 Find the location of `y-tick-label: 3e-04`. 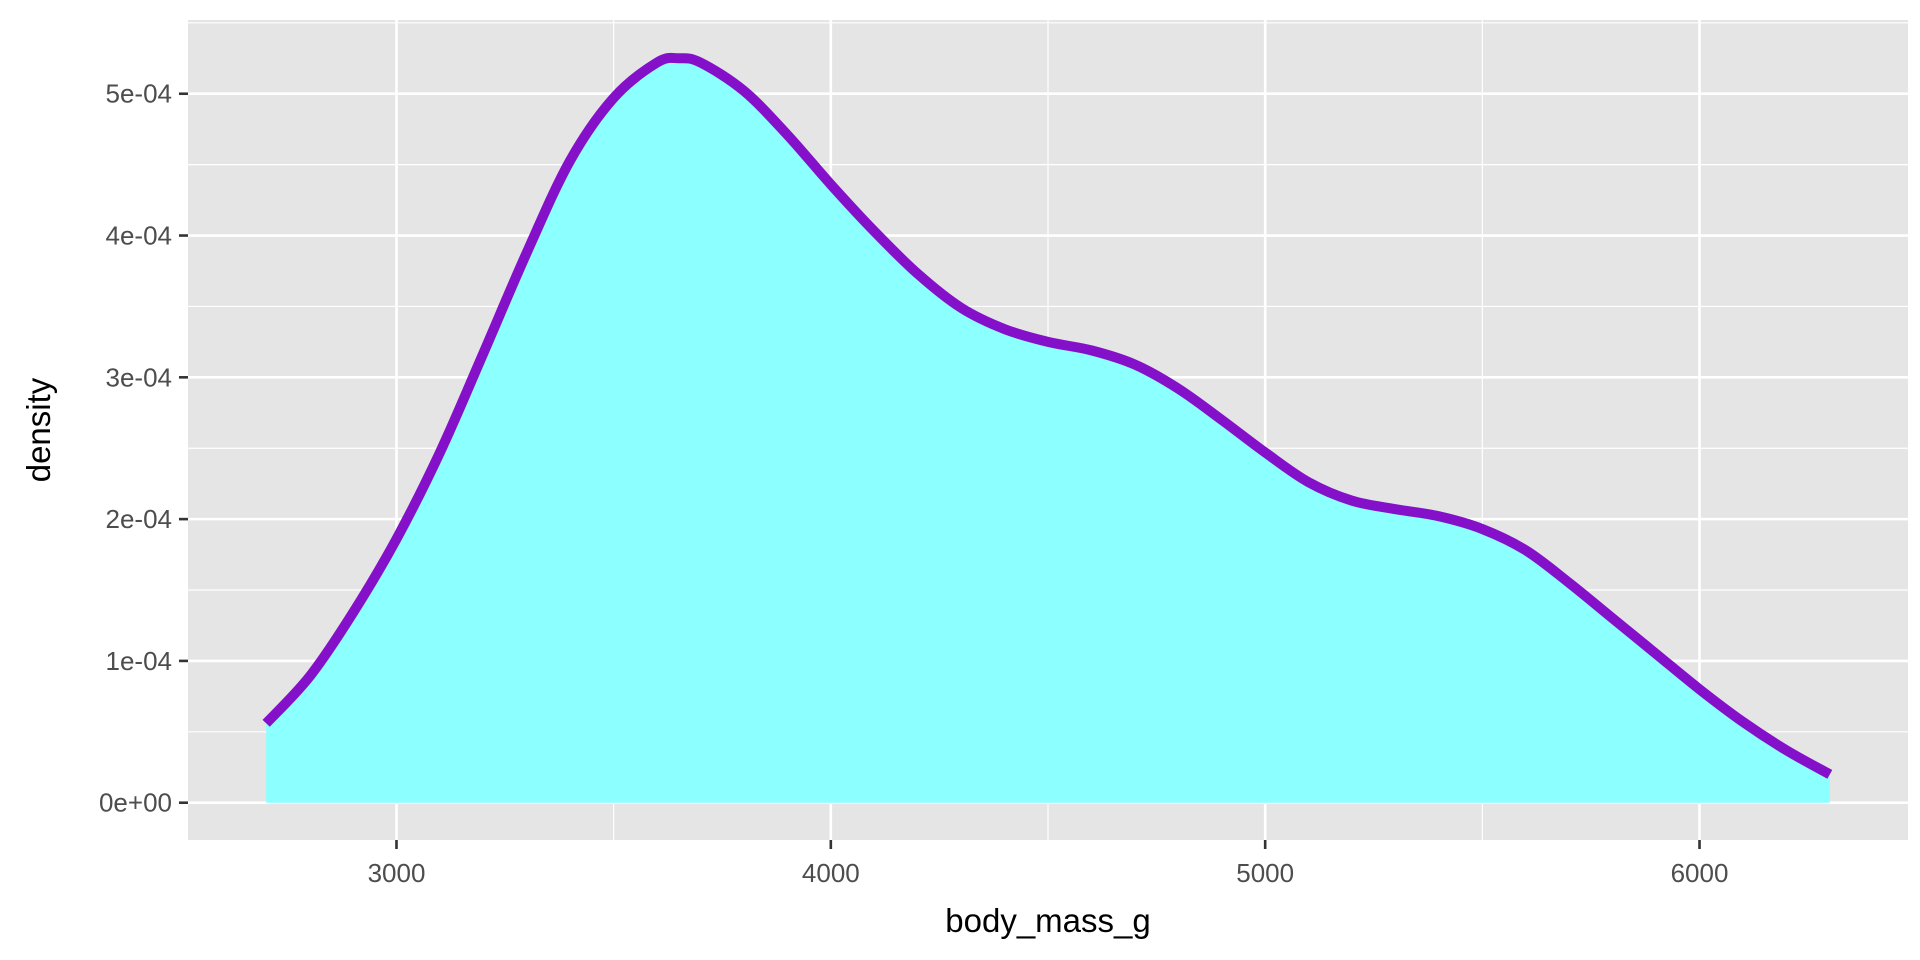

y-tick-label: 3e-04 is located at coordinates (139, 377).